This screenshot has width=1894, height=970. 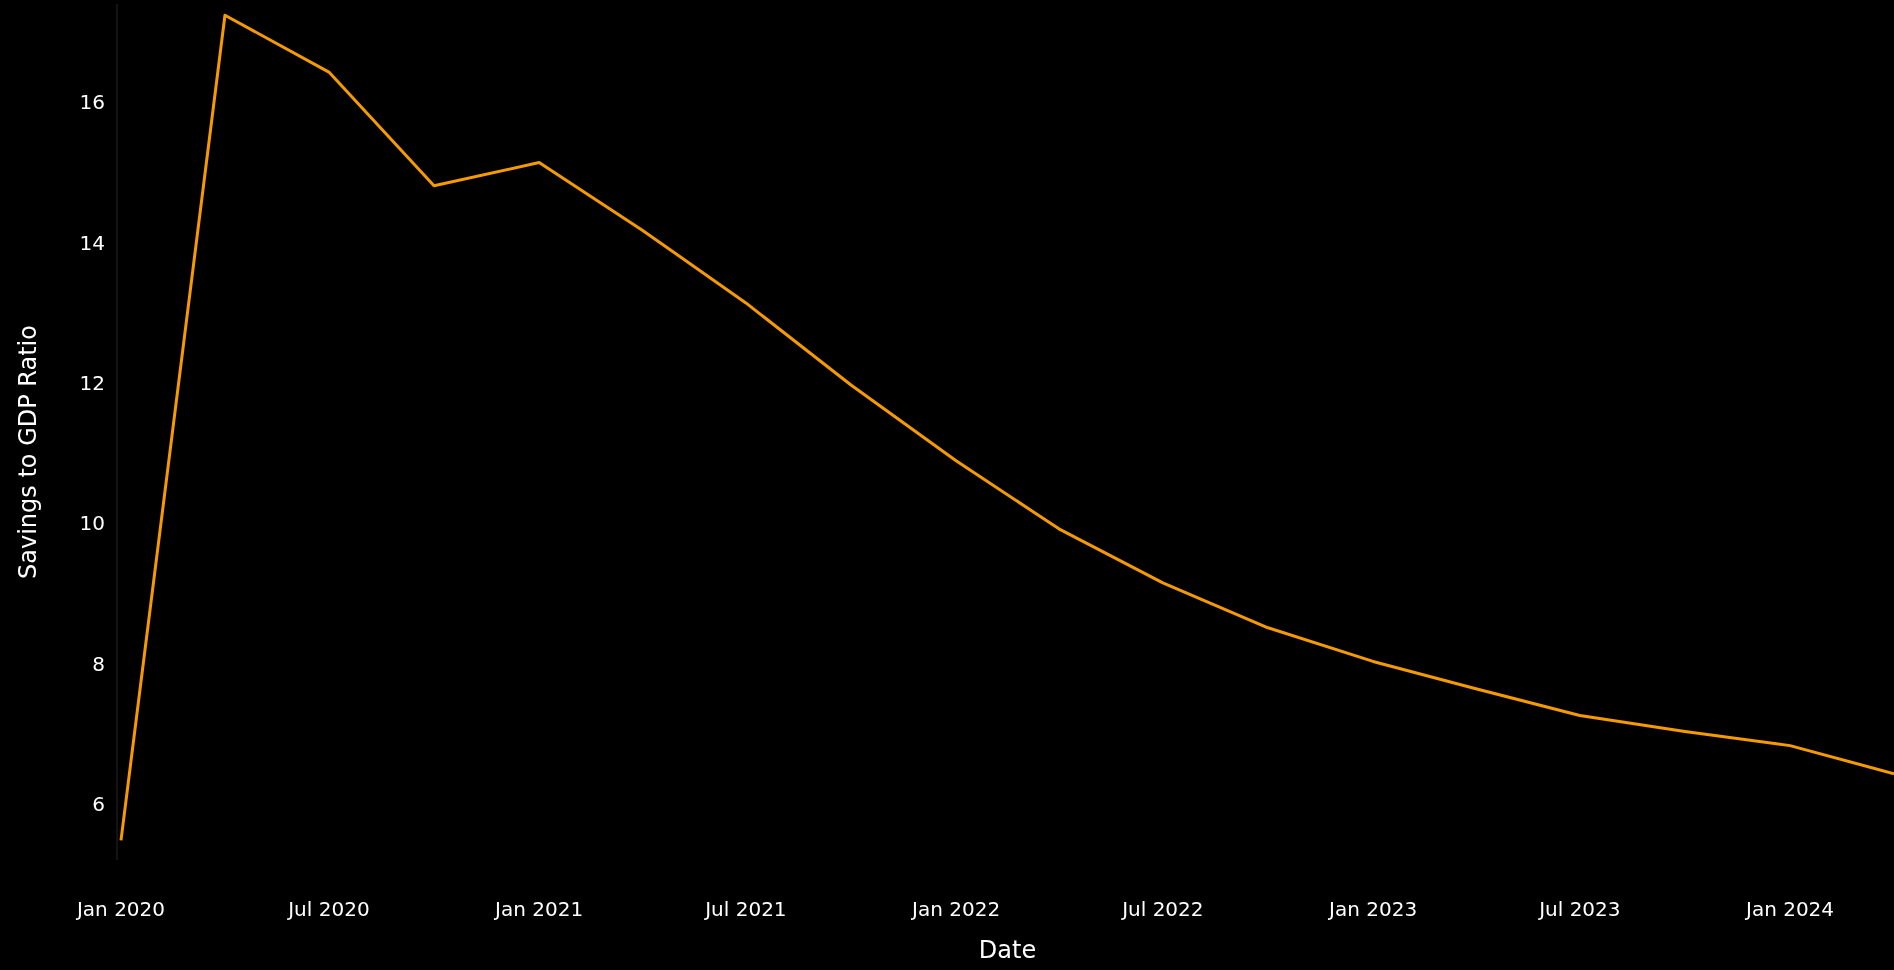 What do you see at coordinates (1372, 909) in the screenshot?
I see `x-tick-label: Jan 2023` at bounding box center [1372, 909].